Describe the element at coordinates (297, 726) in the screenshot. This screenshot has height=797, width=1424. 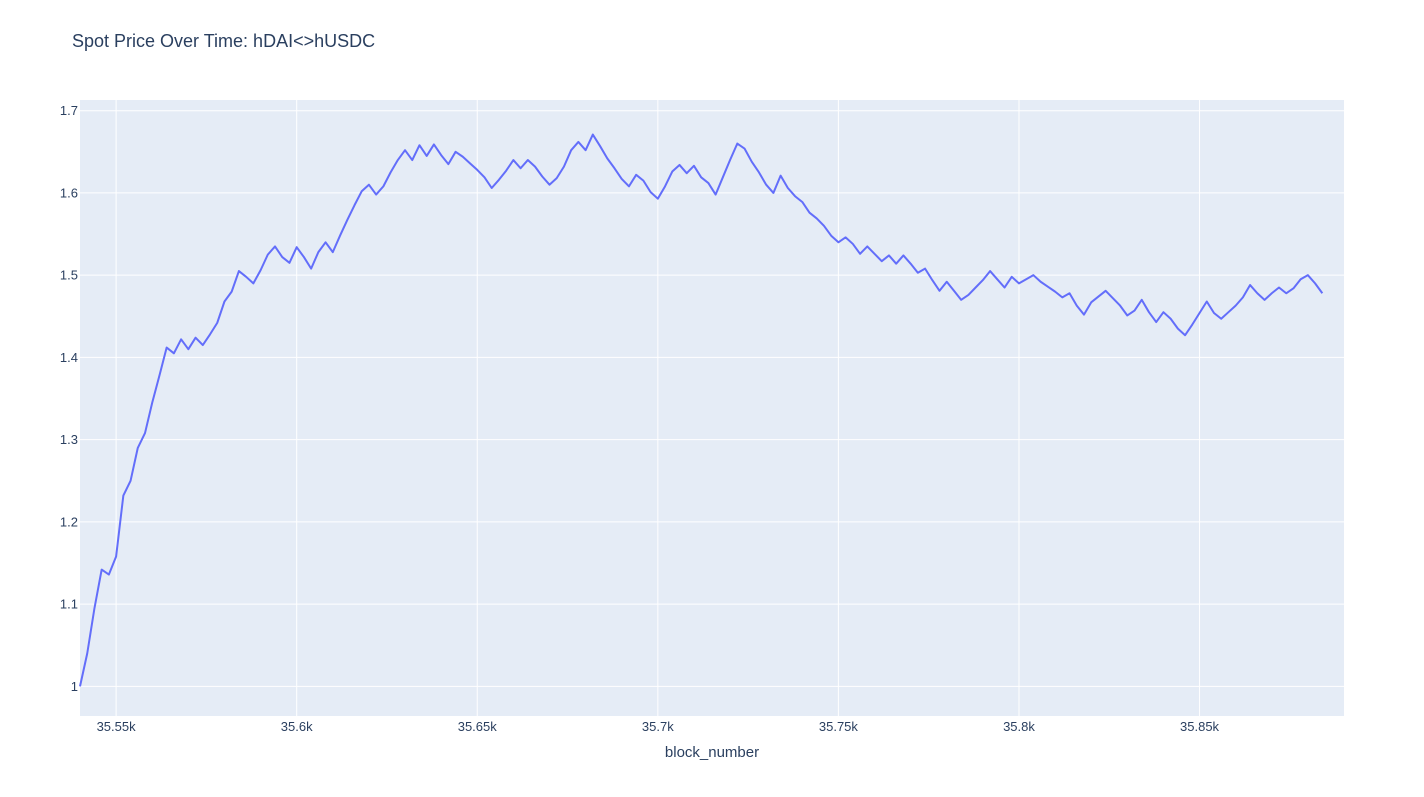
I see `x-tick-label: 35.6k` at that location.